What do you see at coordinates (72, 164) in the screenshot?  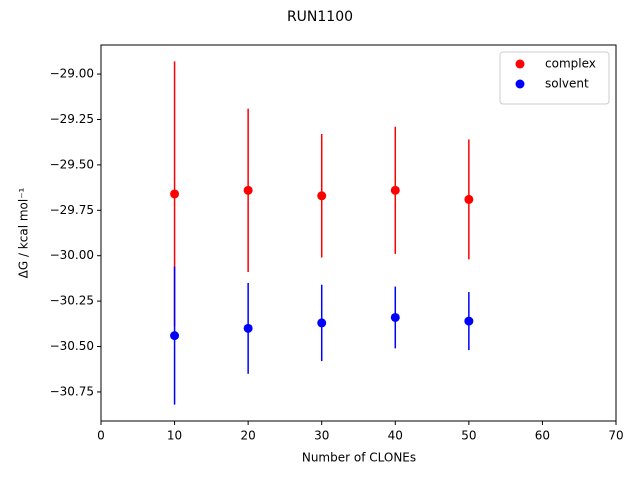 I see `y-tick-label: −29.50` at bounding box center [72, 164].